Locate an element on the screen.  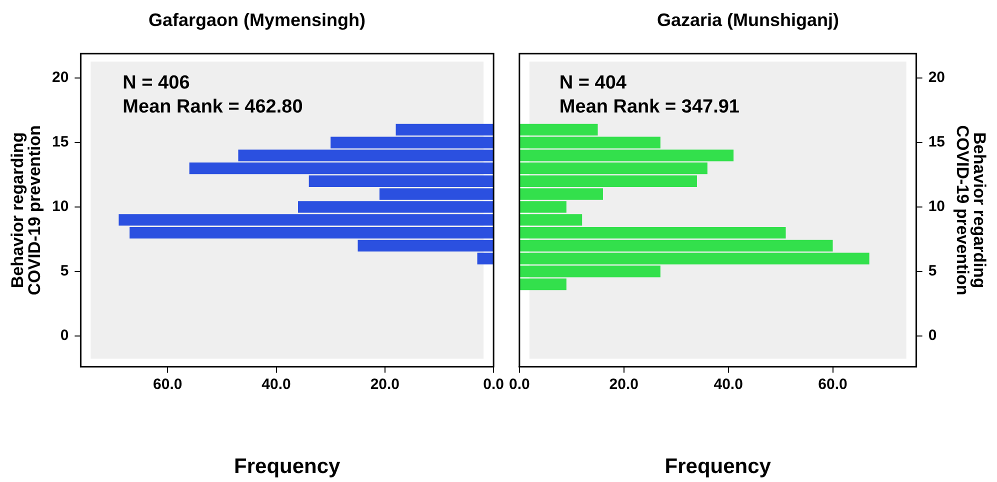
annotation: N = 406 is located at coordinates (156, 83).